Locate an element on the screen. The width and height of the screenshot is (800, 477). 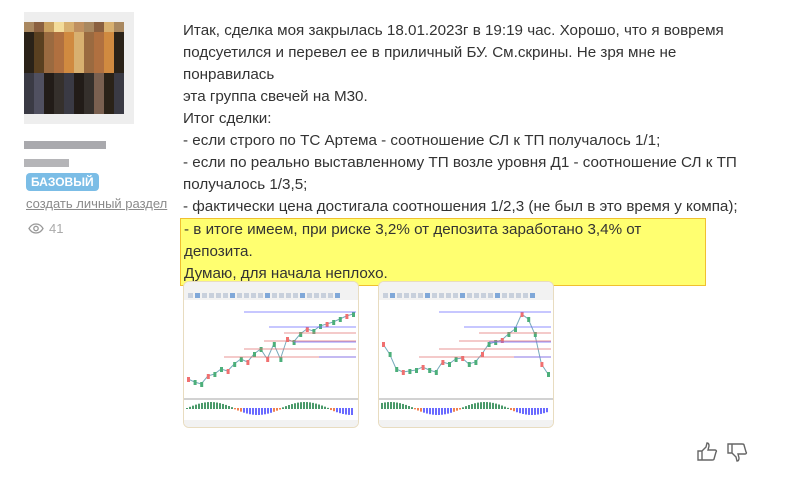
avatar is located at coordinates (79, 68).